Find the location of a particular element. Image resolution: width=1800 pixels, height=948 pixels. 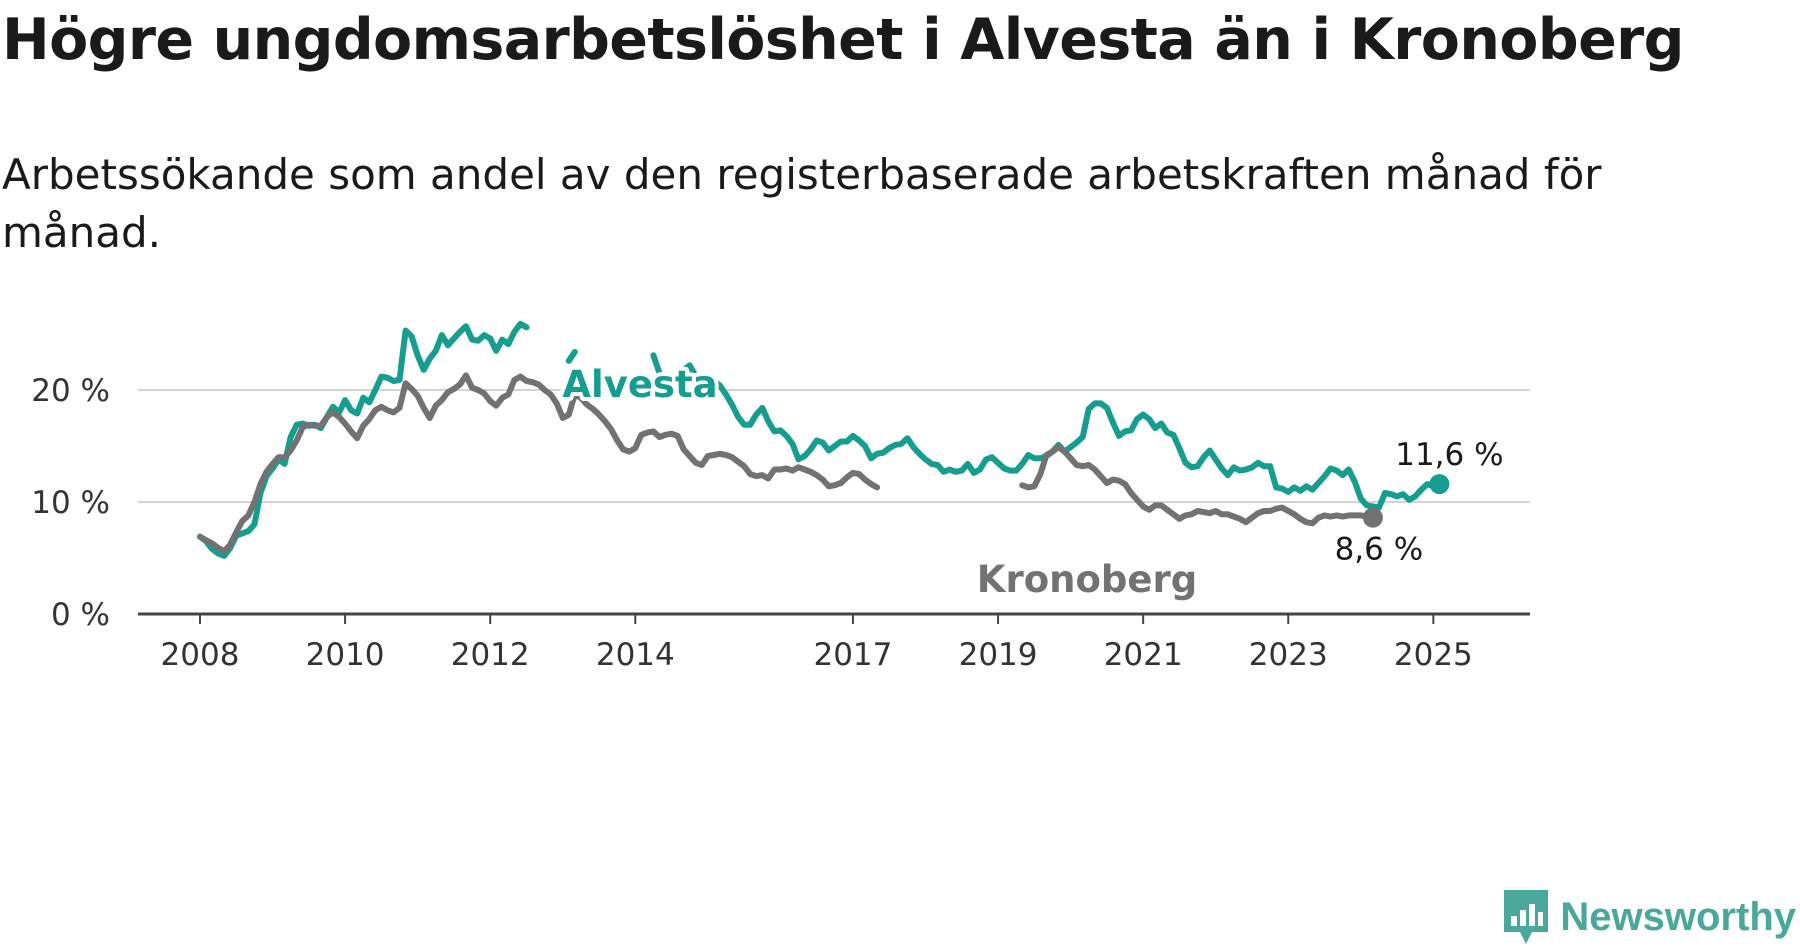

x-axis-ticks: 2008 2010 2012 2014 2017 2019 2021 2023 2025 is located at coordinates (817, 643).